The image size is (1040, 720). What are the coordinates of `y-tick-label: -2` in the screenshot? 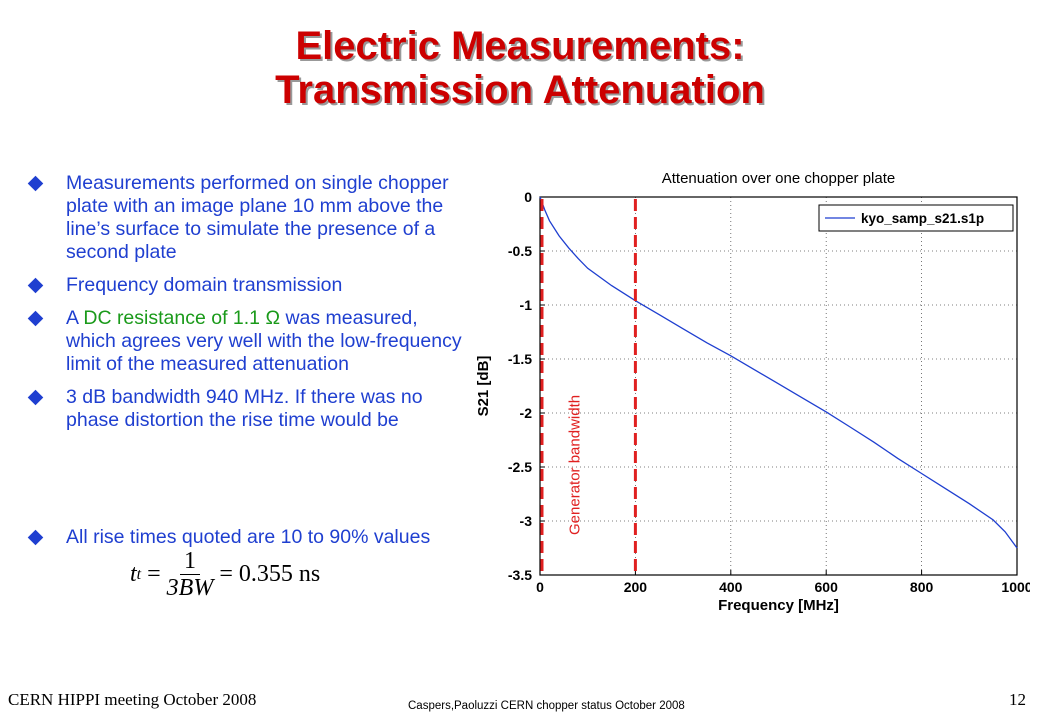 It's located at (526, 413).